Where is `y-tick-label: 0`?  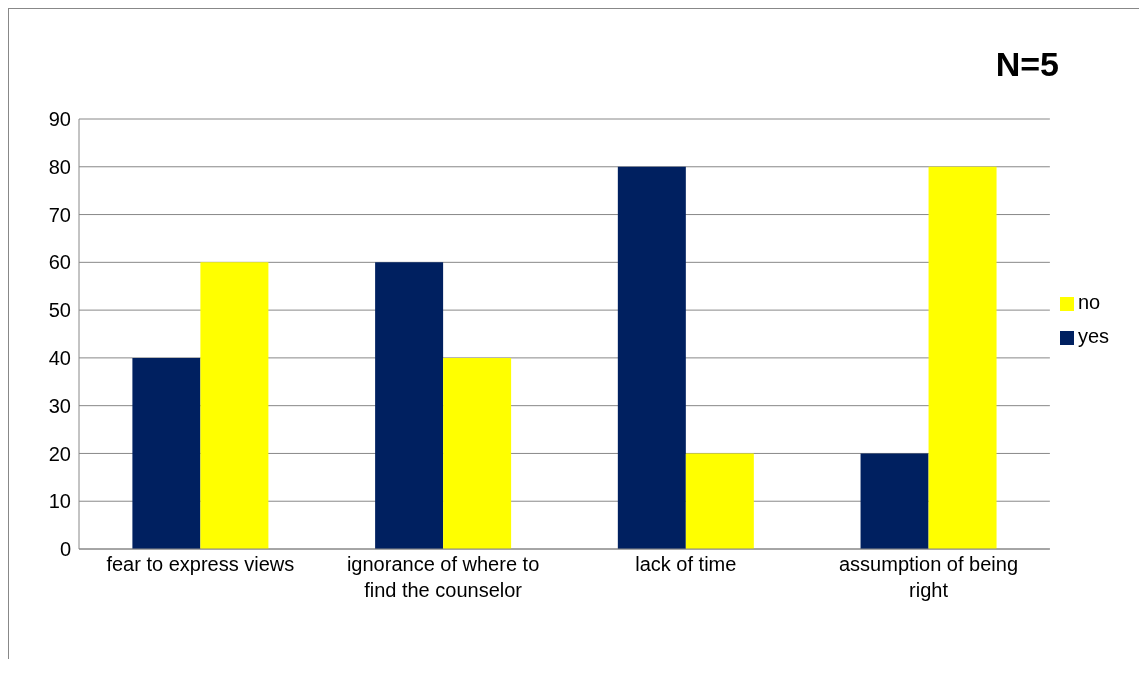 y-tick-label: 0 is located at coordinates (65, 549).